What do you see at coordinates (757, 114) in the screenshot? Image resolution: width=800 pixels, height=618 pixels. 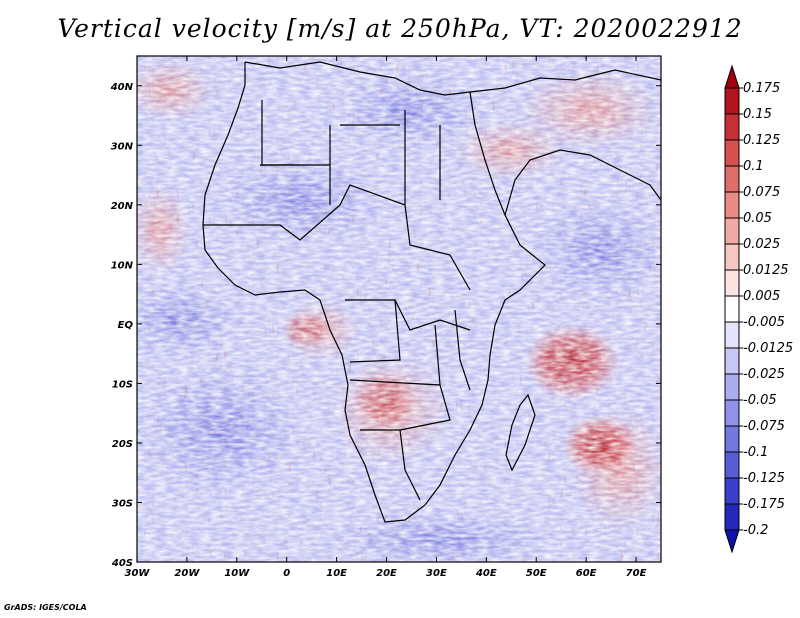 I see `colorbar-label: 0.15` at bounding box center [757, 114].